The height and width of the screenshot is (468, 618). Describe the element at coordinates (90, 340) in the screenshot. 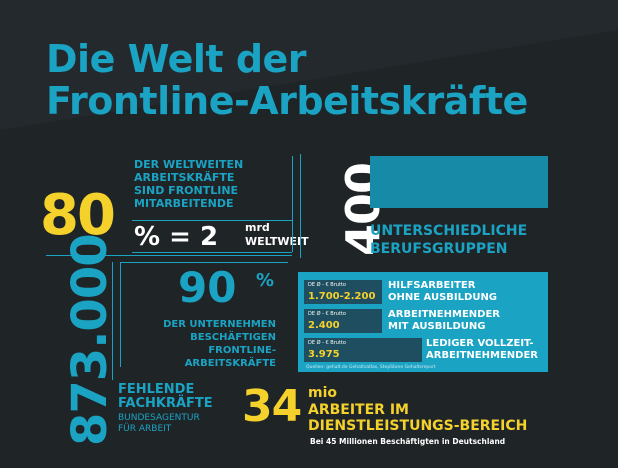

I see `stat873-number: 873.000` at that location.